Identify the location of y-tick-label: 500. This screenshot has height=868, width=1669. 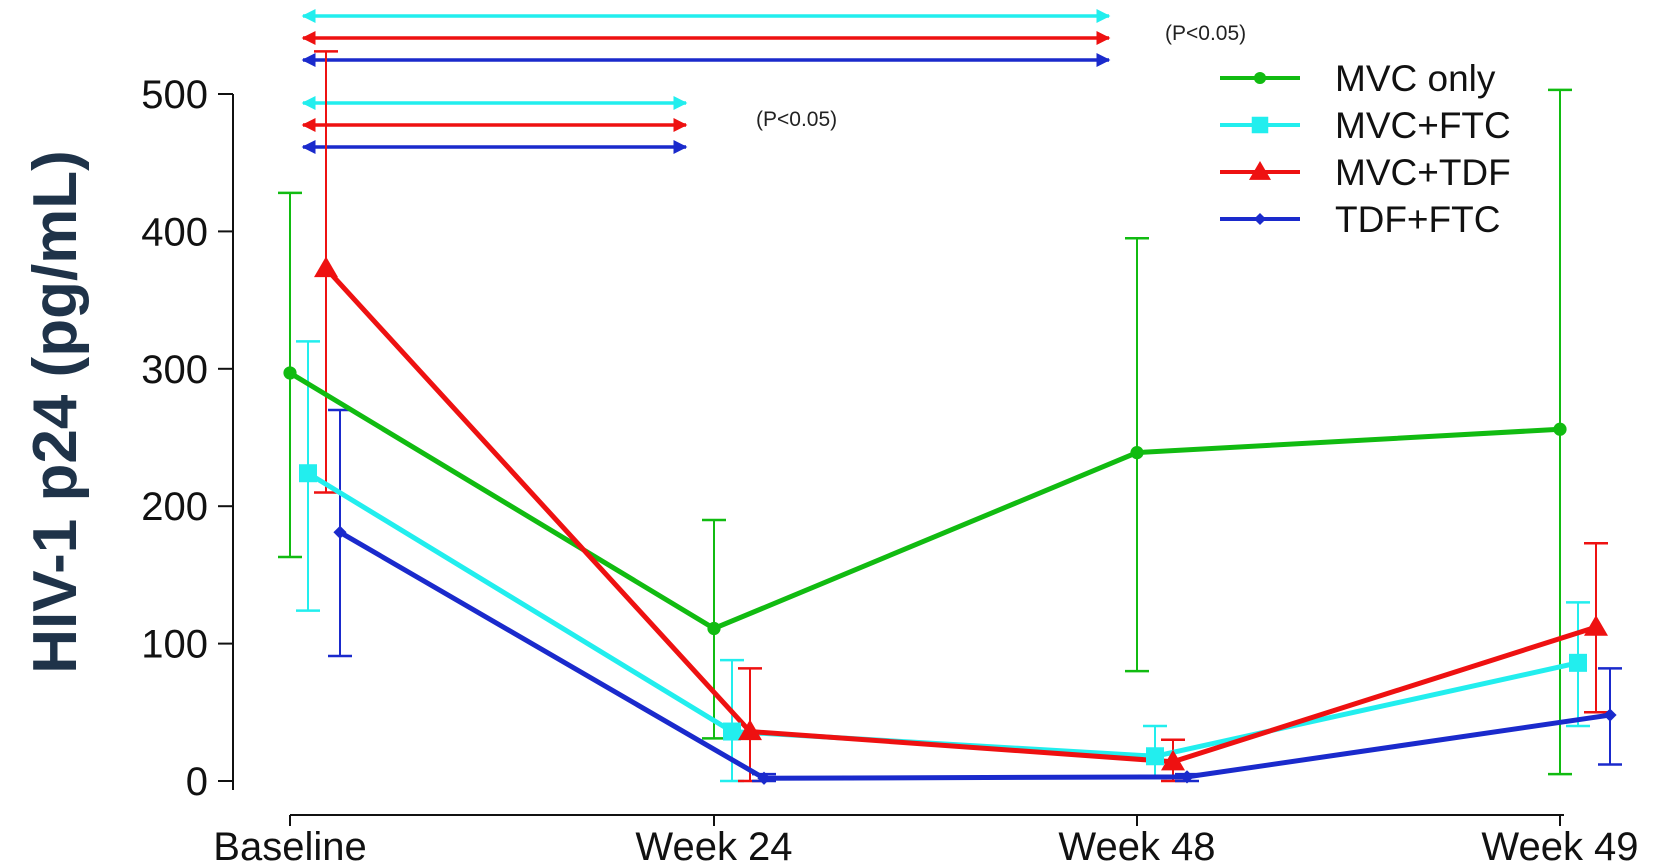
(174, 95).